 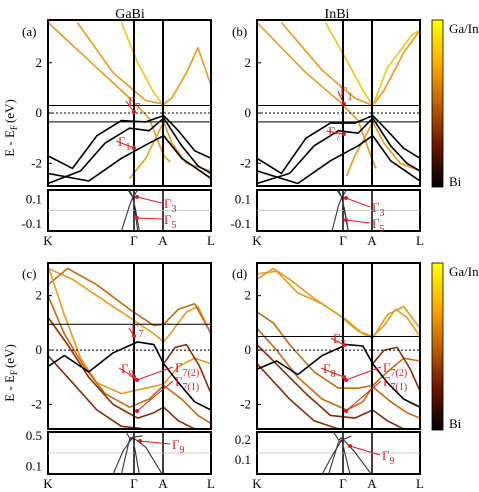 What do you see at coordinates (34, 435) in the screenshot?
I see `inset-y-tick-label: 0.5` at bounding box center [34, 435].